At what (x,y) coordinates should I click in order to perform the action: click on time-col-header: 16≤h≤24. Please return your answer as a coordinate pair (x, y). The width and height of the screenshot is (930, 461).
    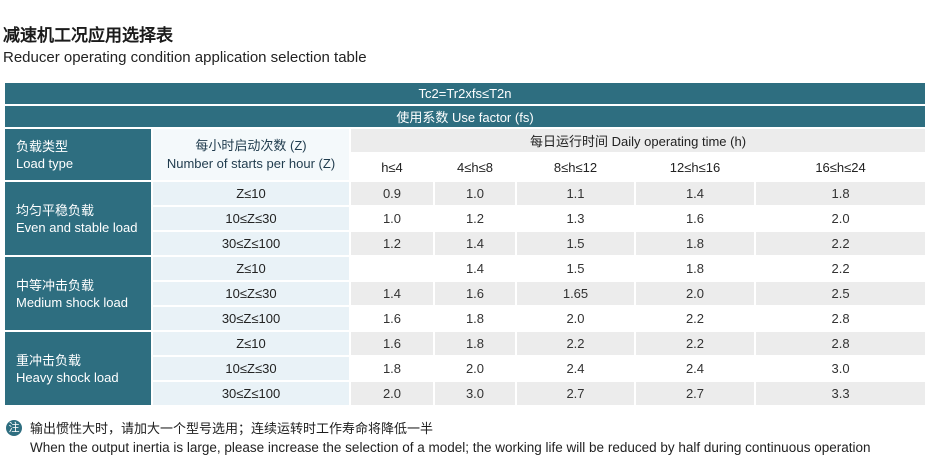
    Looking at the image, I should click on (841, 167).